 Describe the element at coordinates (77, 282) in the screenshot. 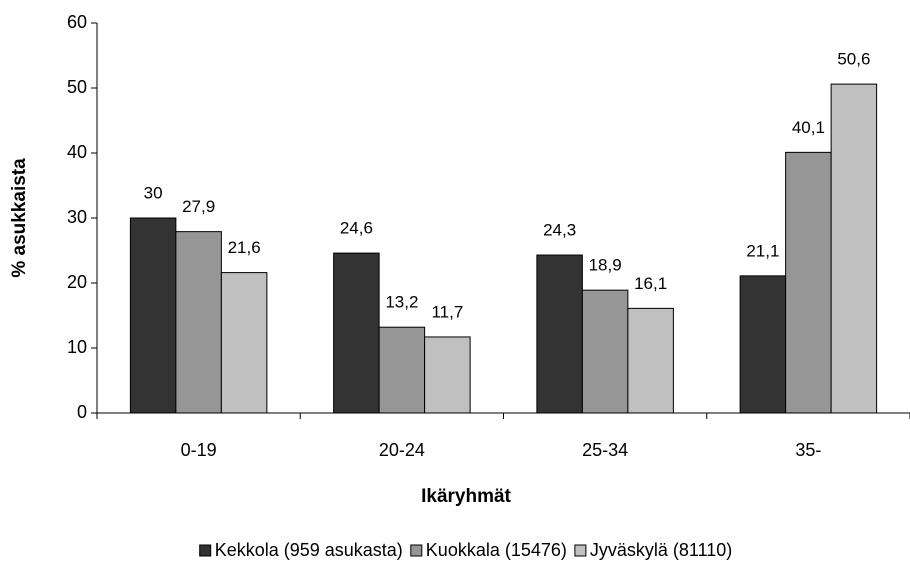

I see `y-tick-label: 20` at that location.